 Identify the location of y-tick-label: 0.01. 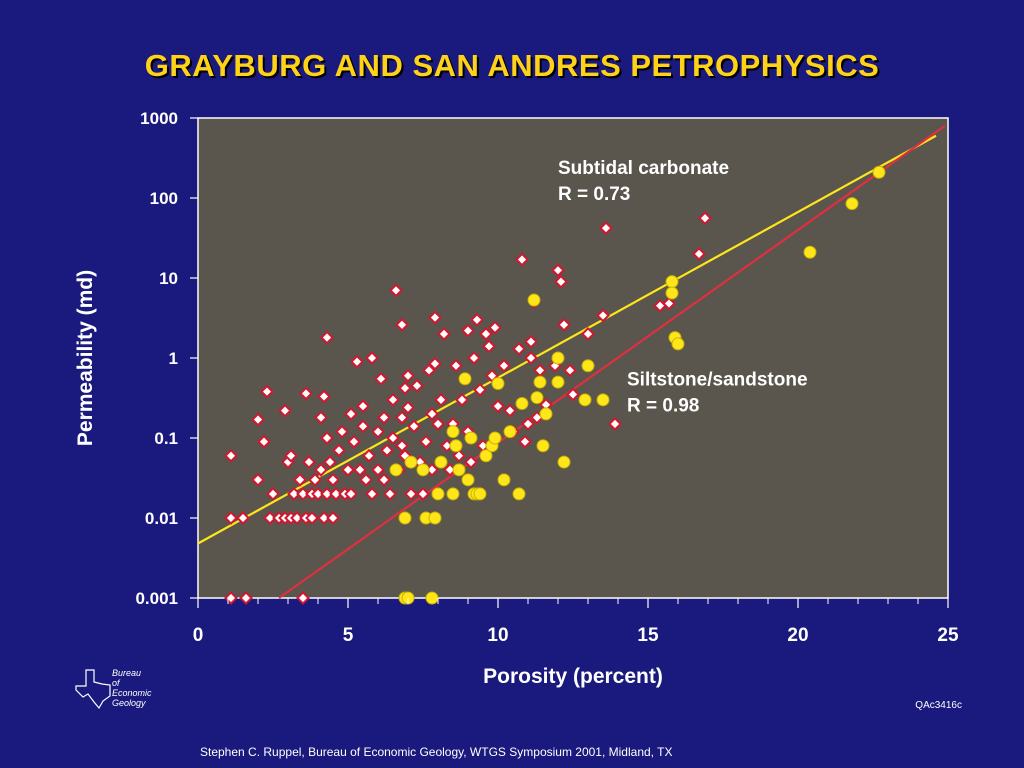
(161, 518).